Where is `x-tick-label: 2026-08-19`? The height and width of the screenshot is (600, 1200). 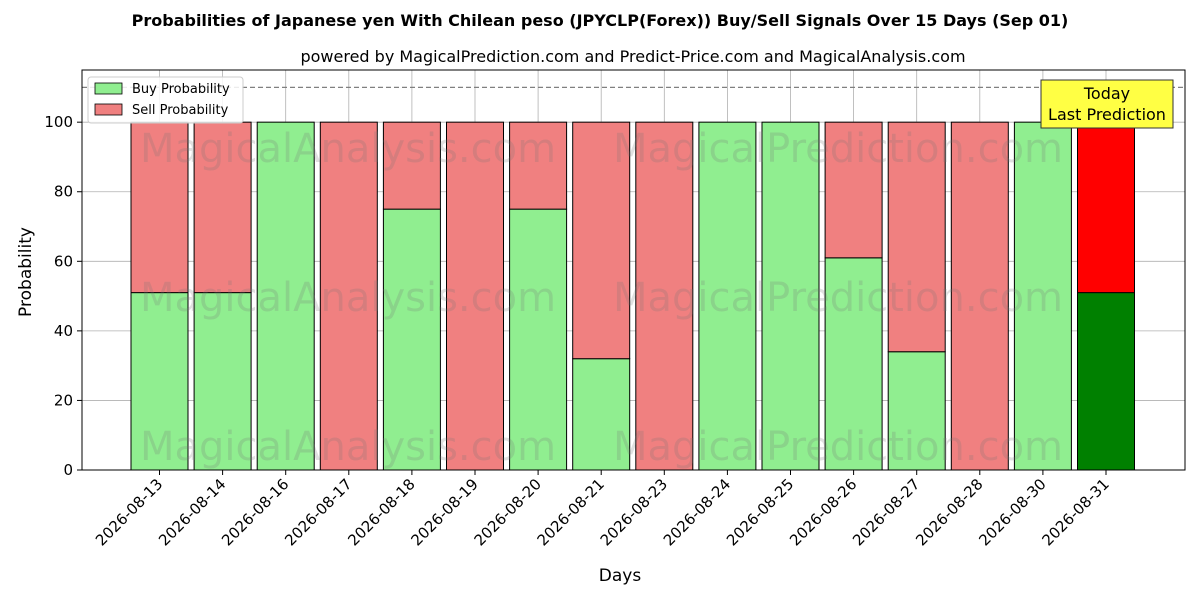 x-tick-label: 2026-08-19 is located at coordinates (444, 512).